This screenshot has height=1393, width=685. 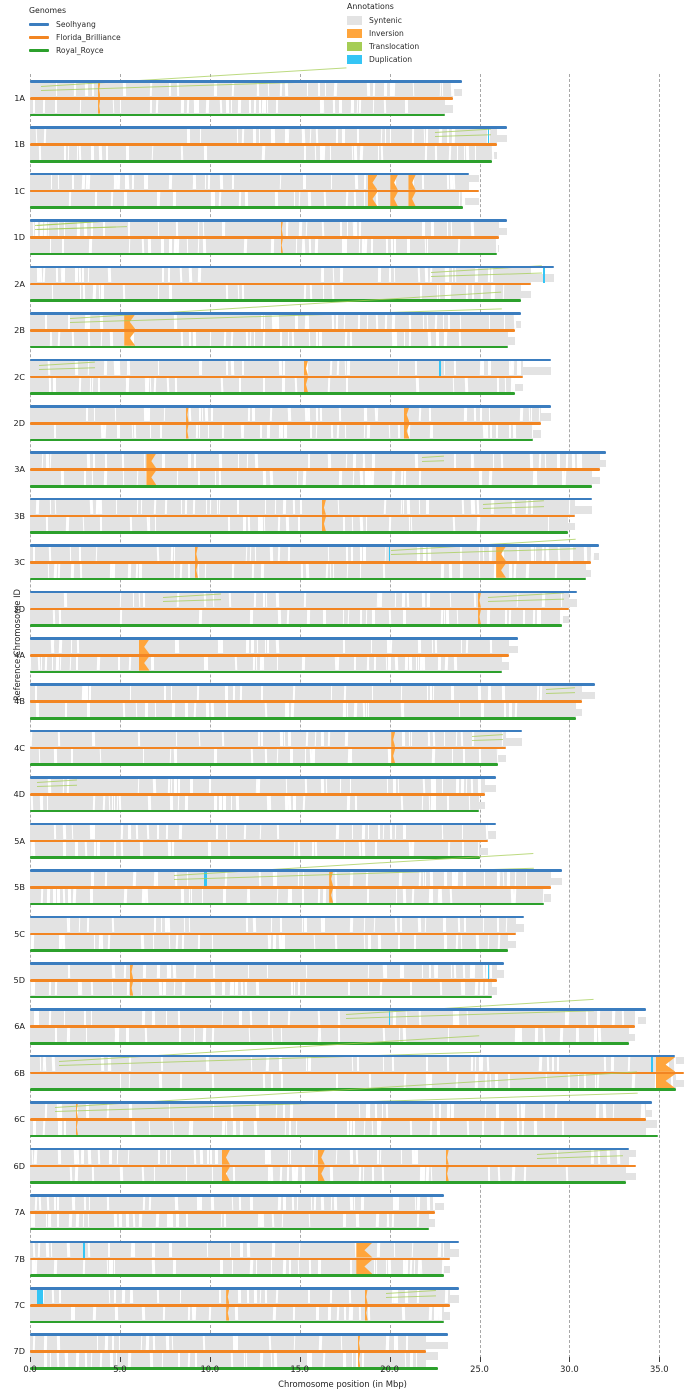 I want to click on y-axis-tick-label: 2A, so click(x=19, y=283).